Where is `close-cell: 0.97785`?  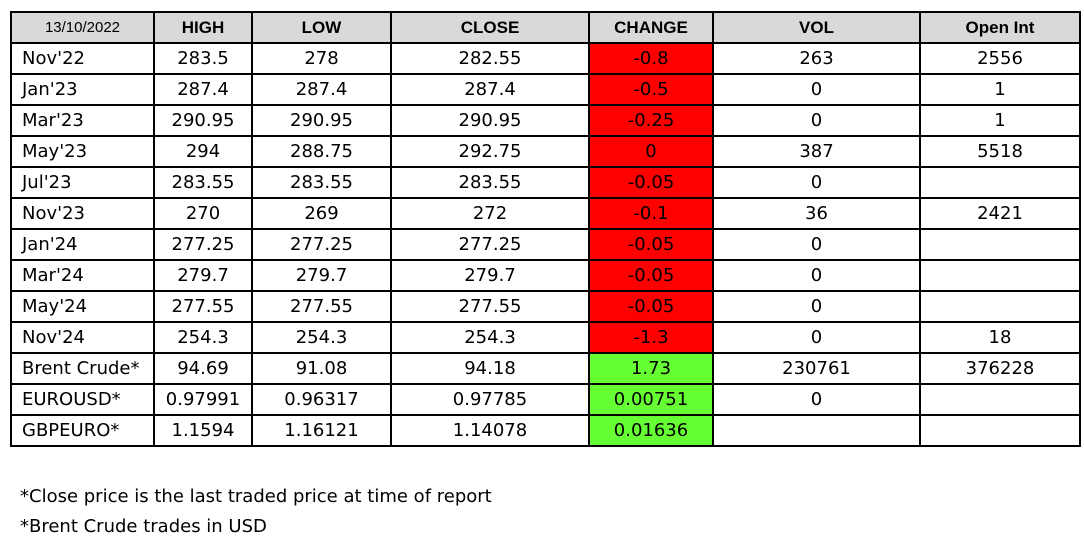
close-cell: 0.97785 is located at coordinates (490, 399).